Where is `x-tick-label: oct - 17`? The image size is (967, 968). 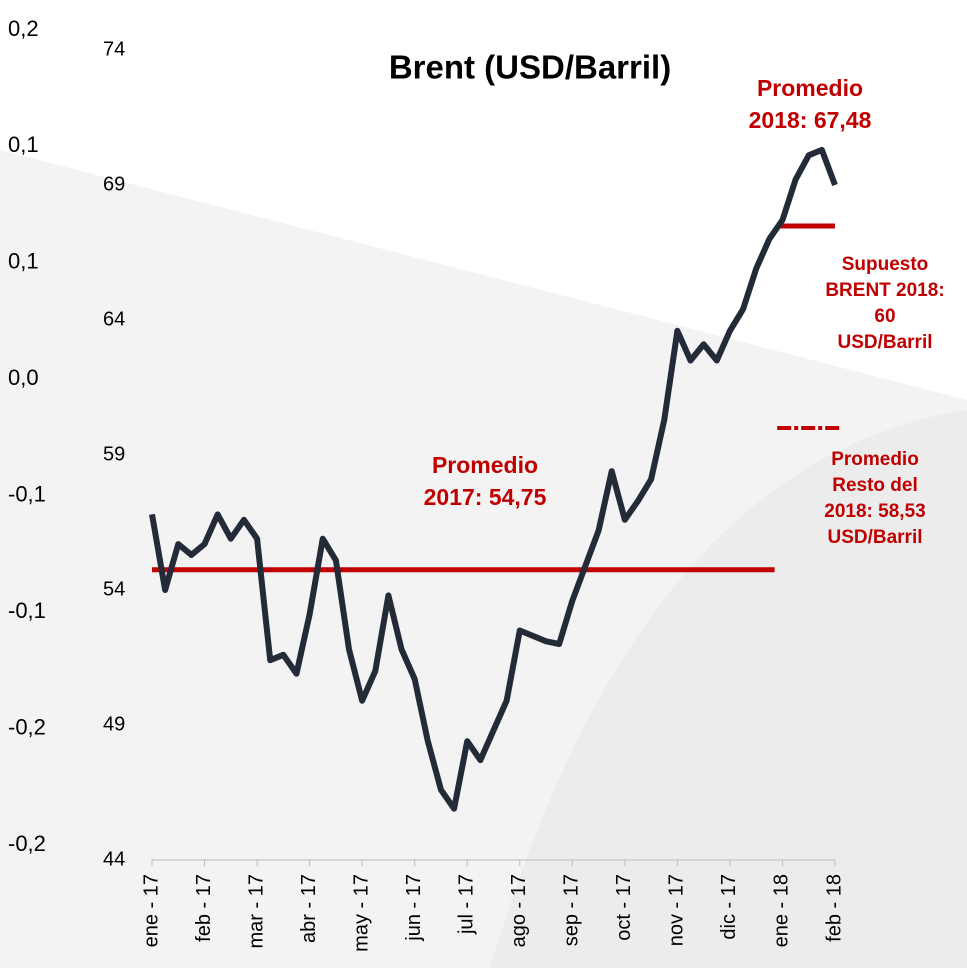 x-tick-label: oct - 17 is located at coordinates (624, 907).